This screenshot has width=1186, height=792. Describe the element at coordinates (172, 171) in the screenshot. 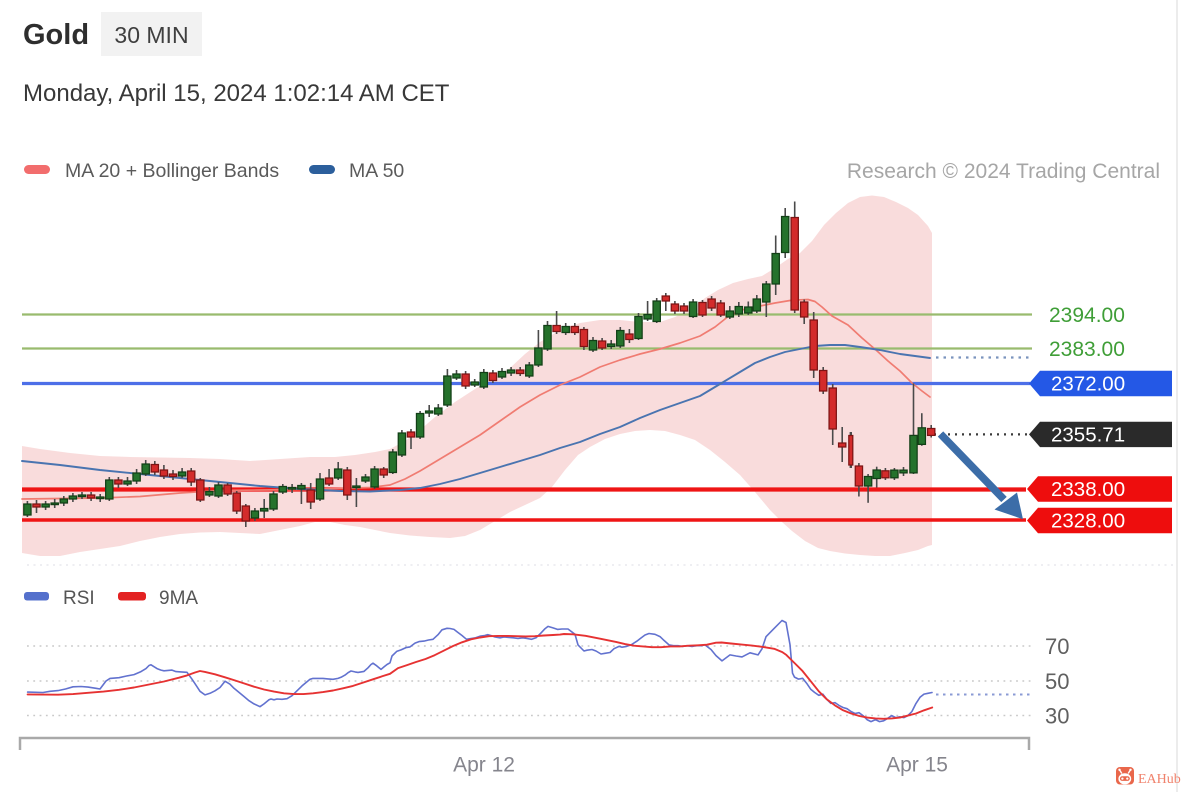

I see `svg-text: MA 20 + Bollinger Bands` at that location.